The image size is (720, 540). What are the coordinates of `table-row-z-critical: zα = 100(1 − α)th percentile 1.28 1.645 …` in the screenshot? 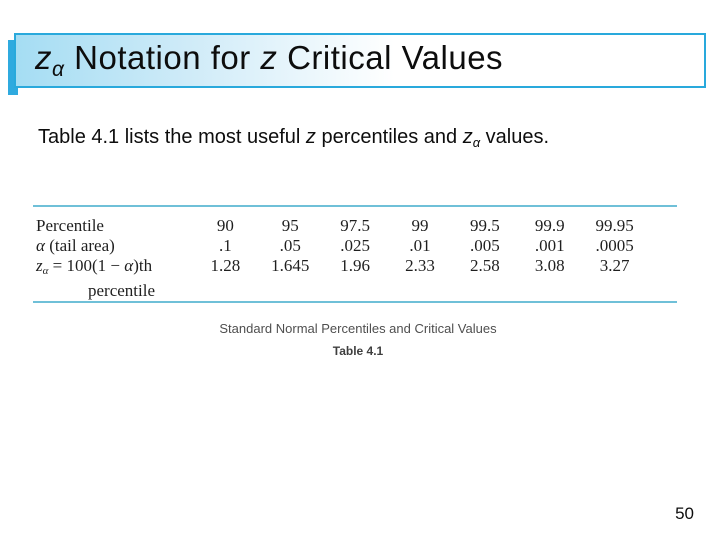 It's located at (340, 278).